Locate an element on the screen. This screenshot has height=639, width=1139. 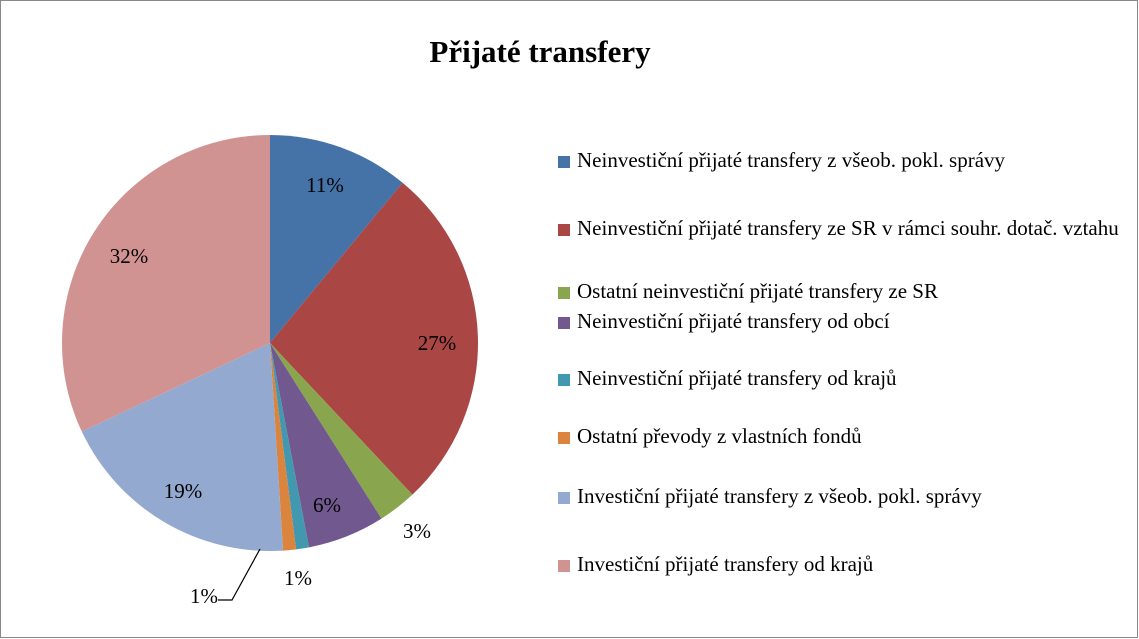
legend-label: Ostatní převody z vlastních fondů is located at coordinates (719, 436).